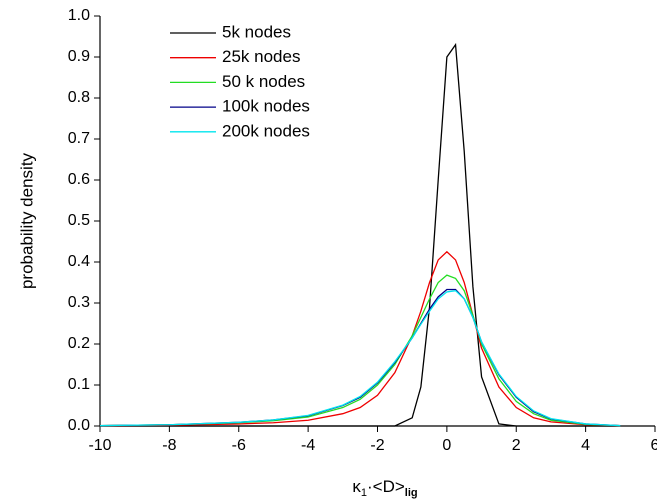  What do you see at coordinates (263, 81) in the screenshot?
I see `legend-label: 50 k nodes` at bounding box center [263, 81].